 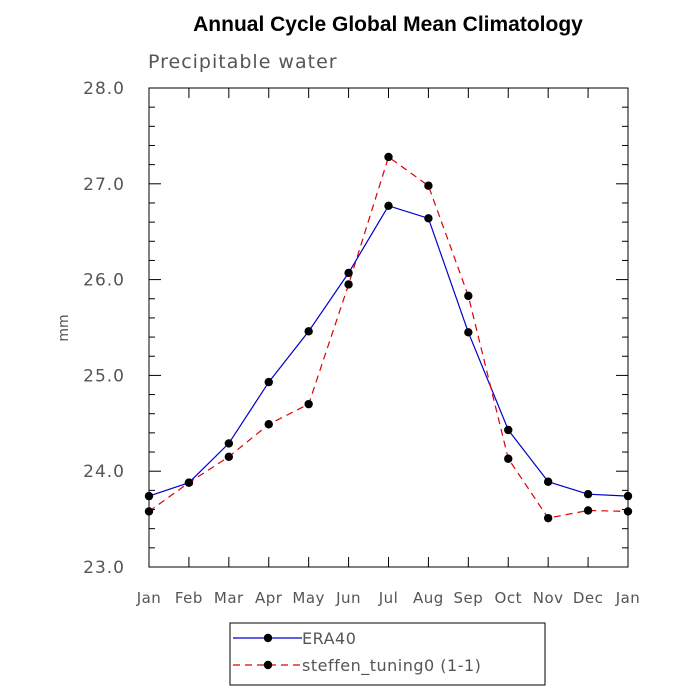 I want to click on x-tick-label: Oct, so click(x=508, y=598).